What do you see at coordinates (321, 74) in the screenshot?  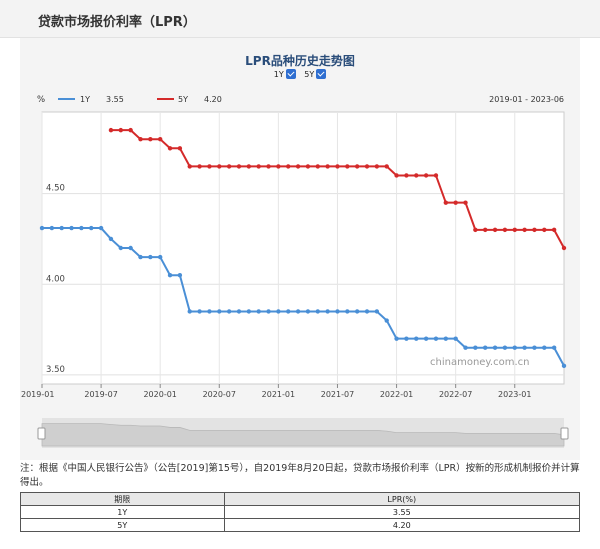 I see `toggle-5y-checkbox-icon` at bounding box center [321, 74].